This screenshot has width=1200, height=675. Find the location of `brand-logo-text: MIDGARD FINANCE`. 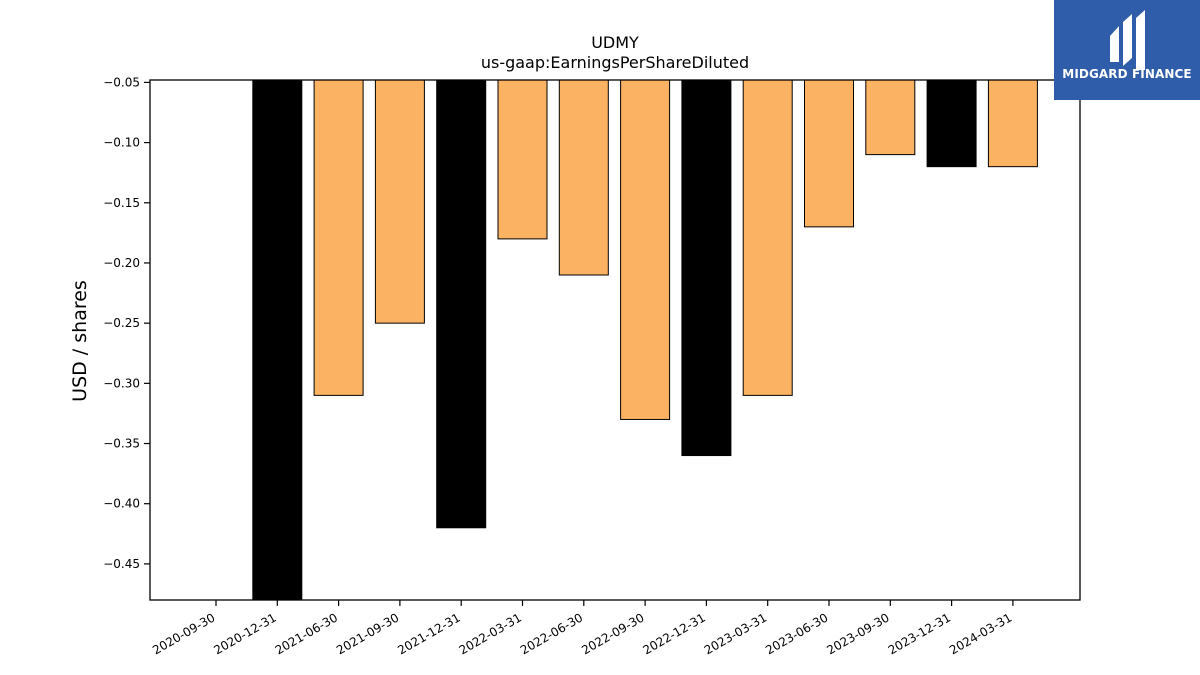

brand-logo-text: MIDGARD FINANCE is located at coordinates (1127, 74).